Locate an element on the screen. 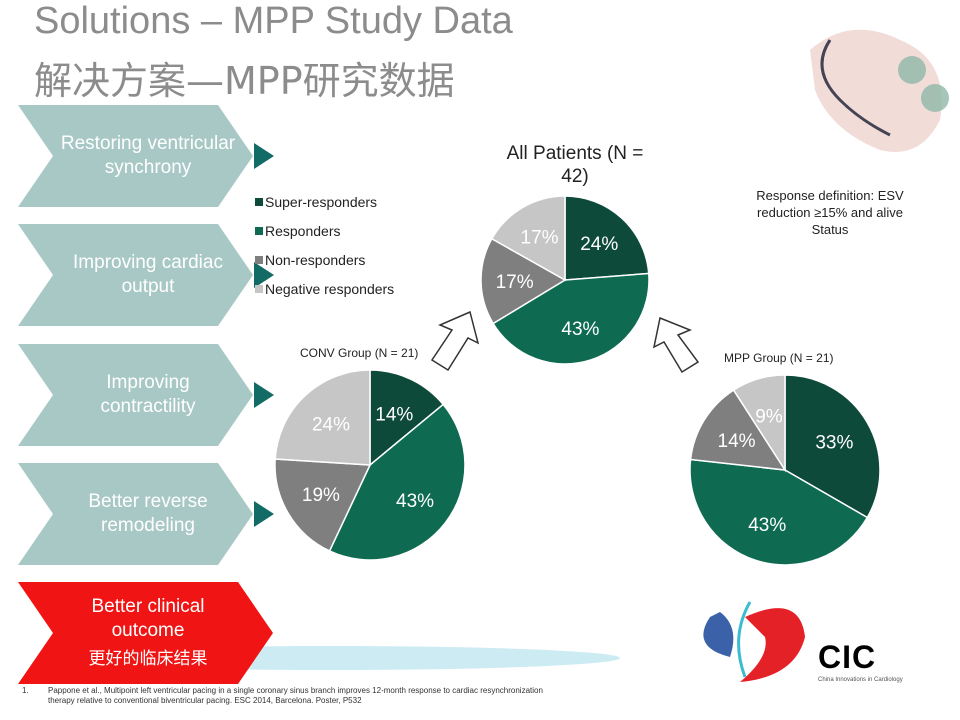 The image size is (960, 720). arrow-right-icon is located at coordinates (676, 345).